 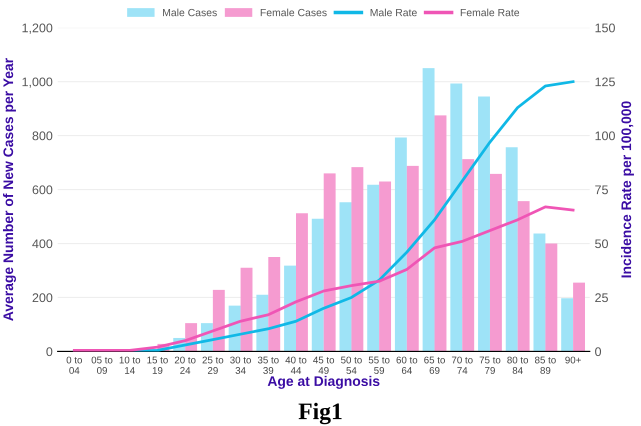 I want to click on y2-axis-title: Incidence Rate per 100,000, so click(x=627, y=189).